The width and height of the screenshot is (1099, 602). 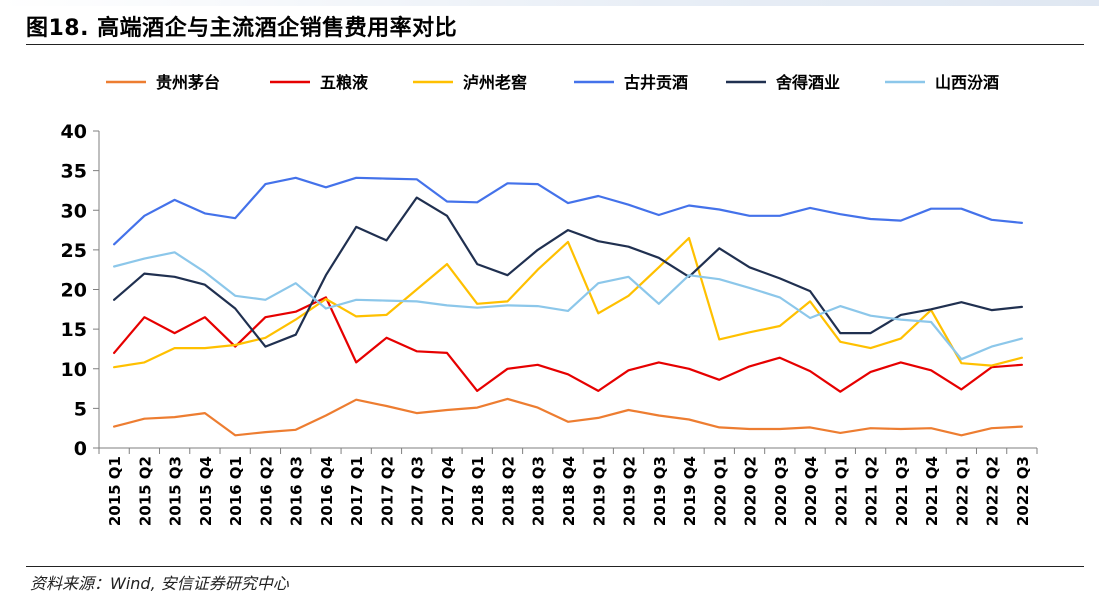 What do you see at coordinates (188, 82) in the screenshot?
I see `legend-label-1: 贵州茅台` at bounding box center [188, 82].